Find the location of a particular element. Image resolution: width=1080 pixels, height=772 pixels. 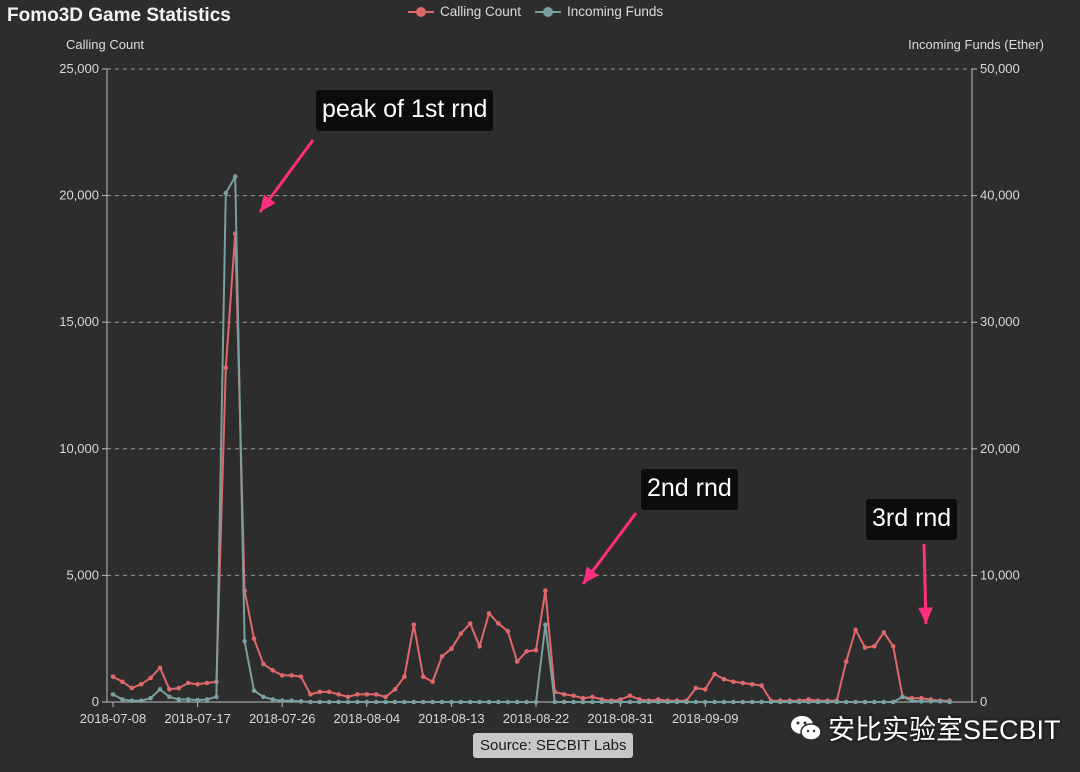

left-tick-label: 25,000 is located at coordinates (79, 68).